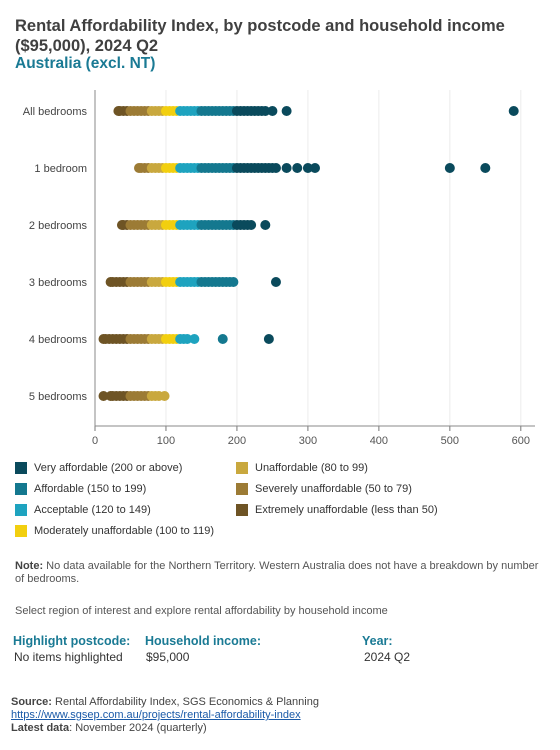 The height and width of the screenshot is (750, 560). I want to click on y-tick-label: All bedrooms, so click(55, 112).